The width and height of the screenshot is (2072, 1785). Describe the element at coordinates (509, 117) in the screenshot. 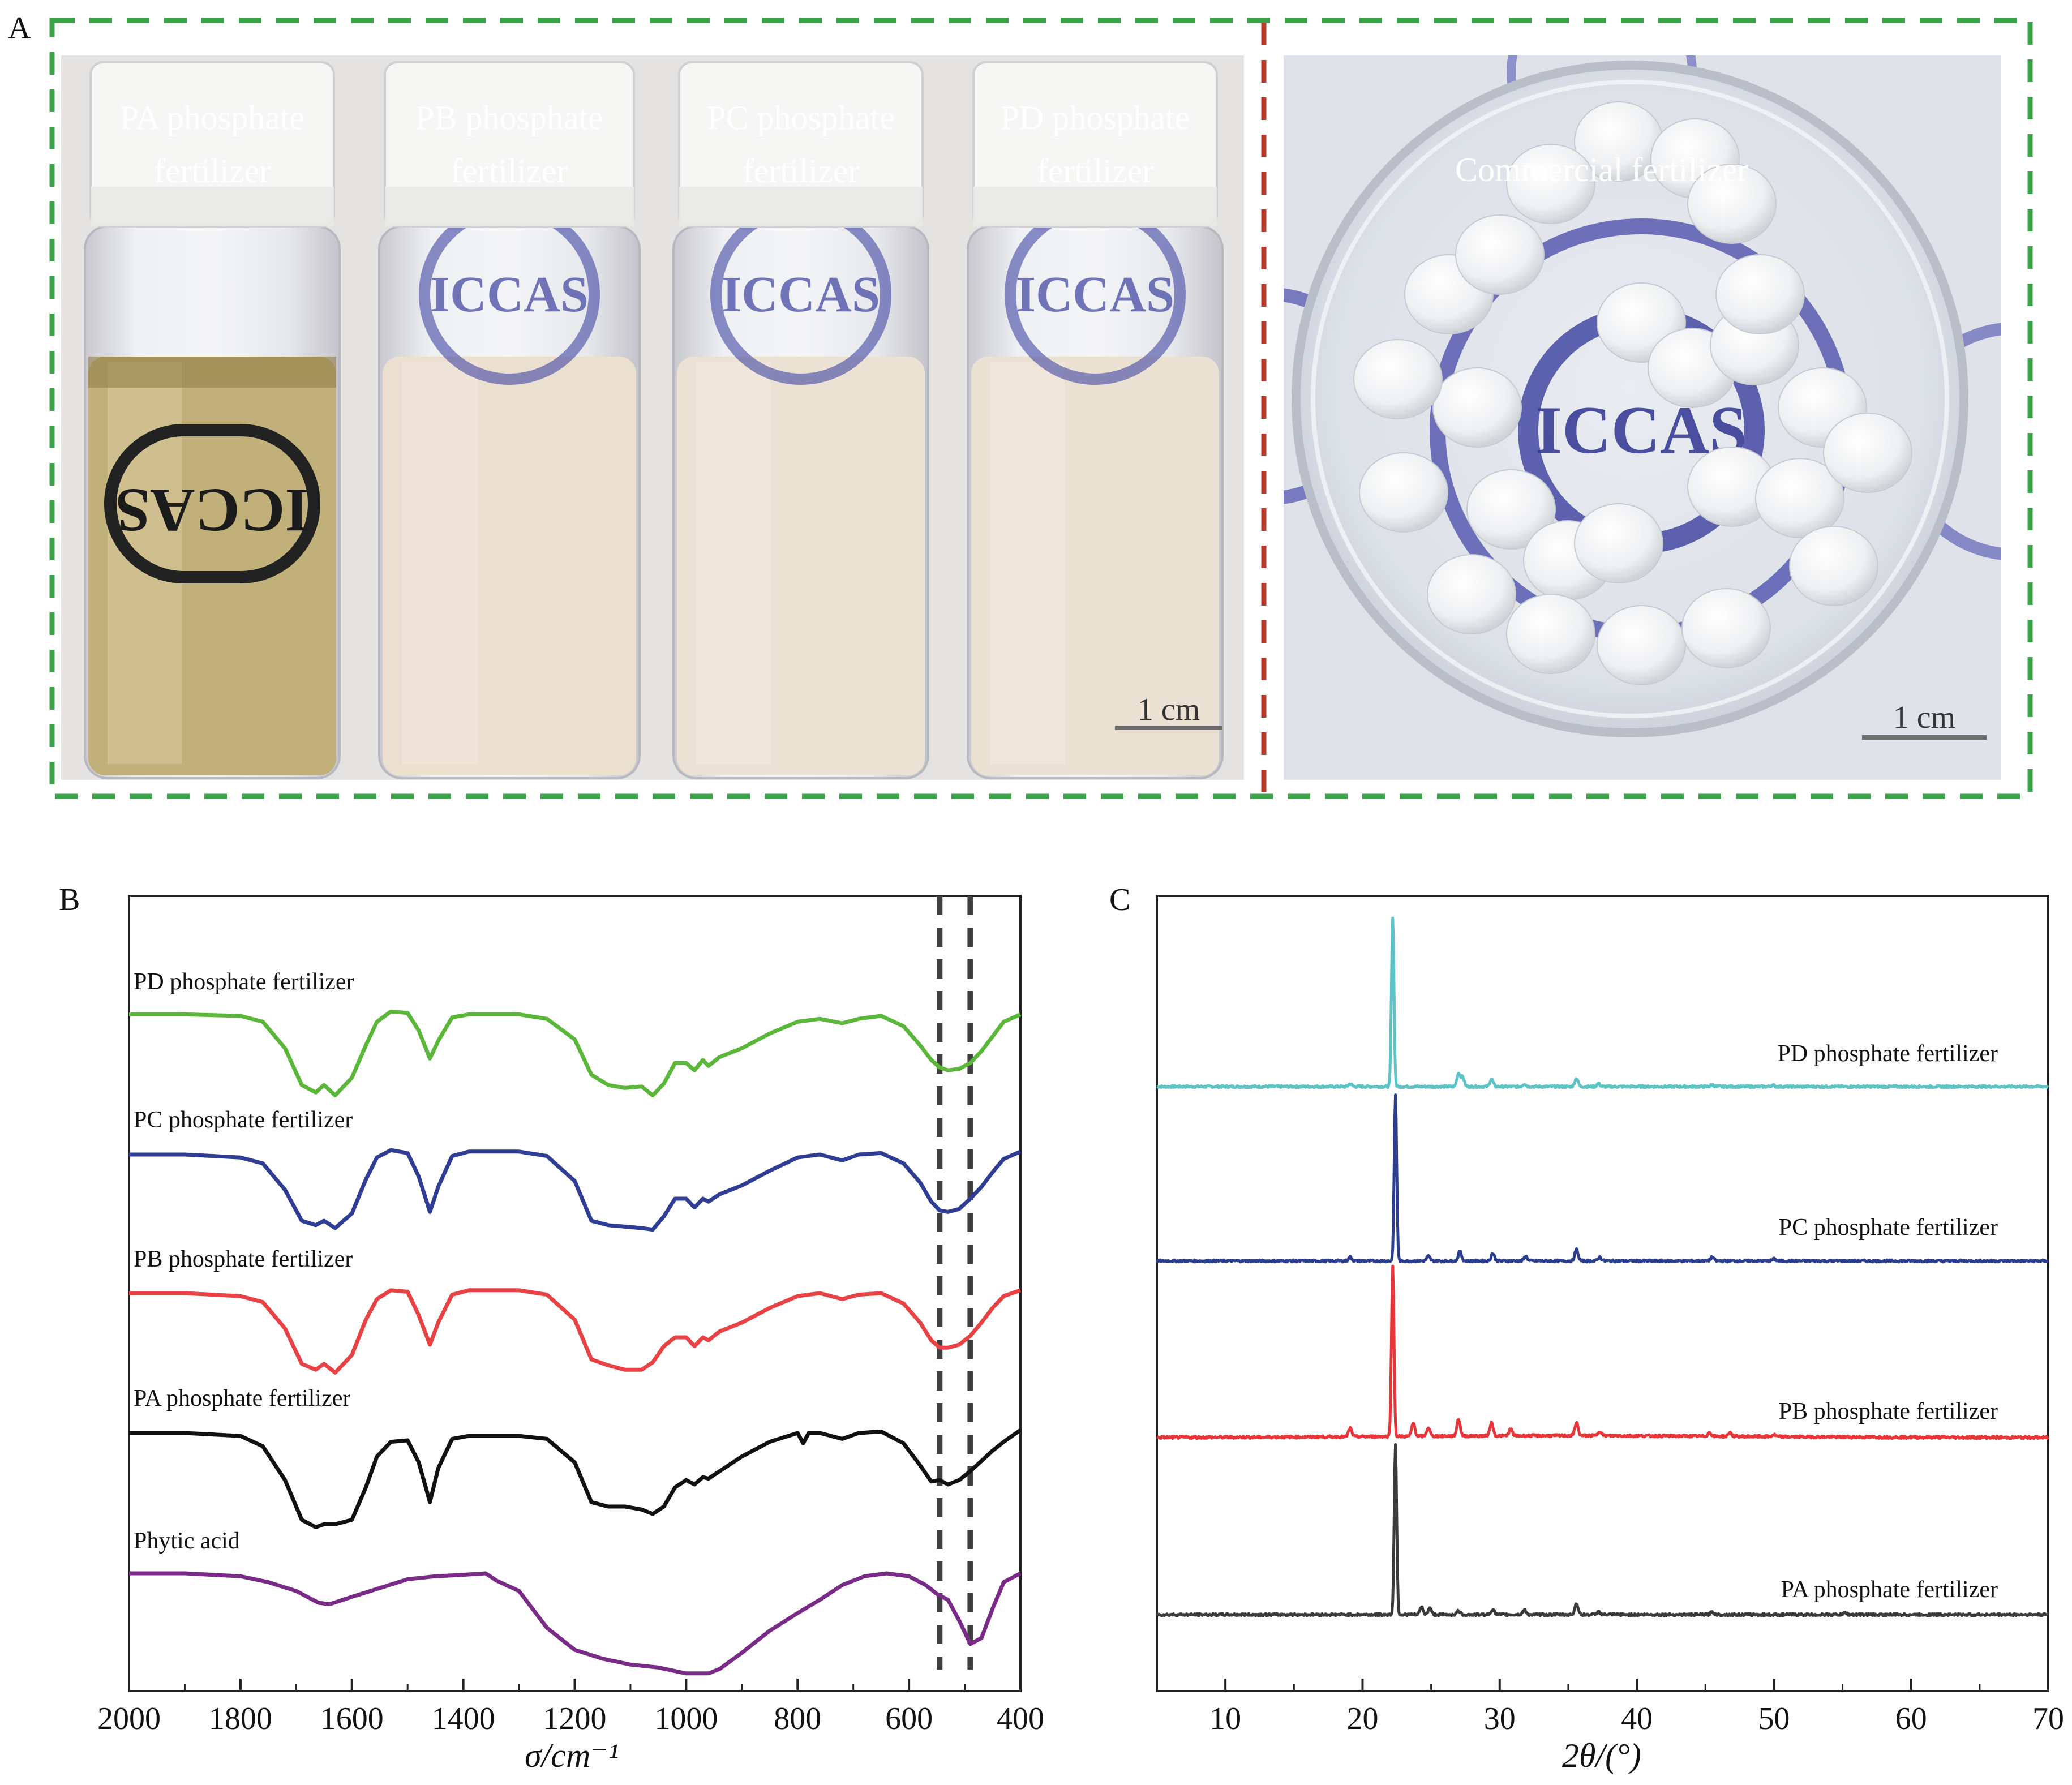

I see `vial-label-2-line1: PB phosphate` at that location.